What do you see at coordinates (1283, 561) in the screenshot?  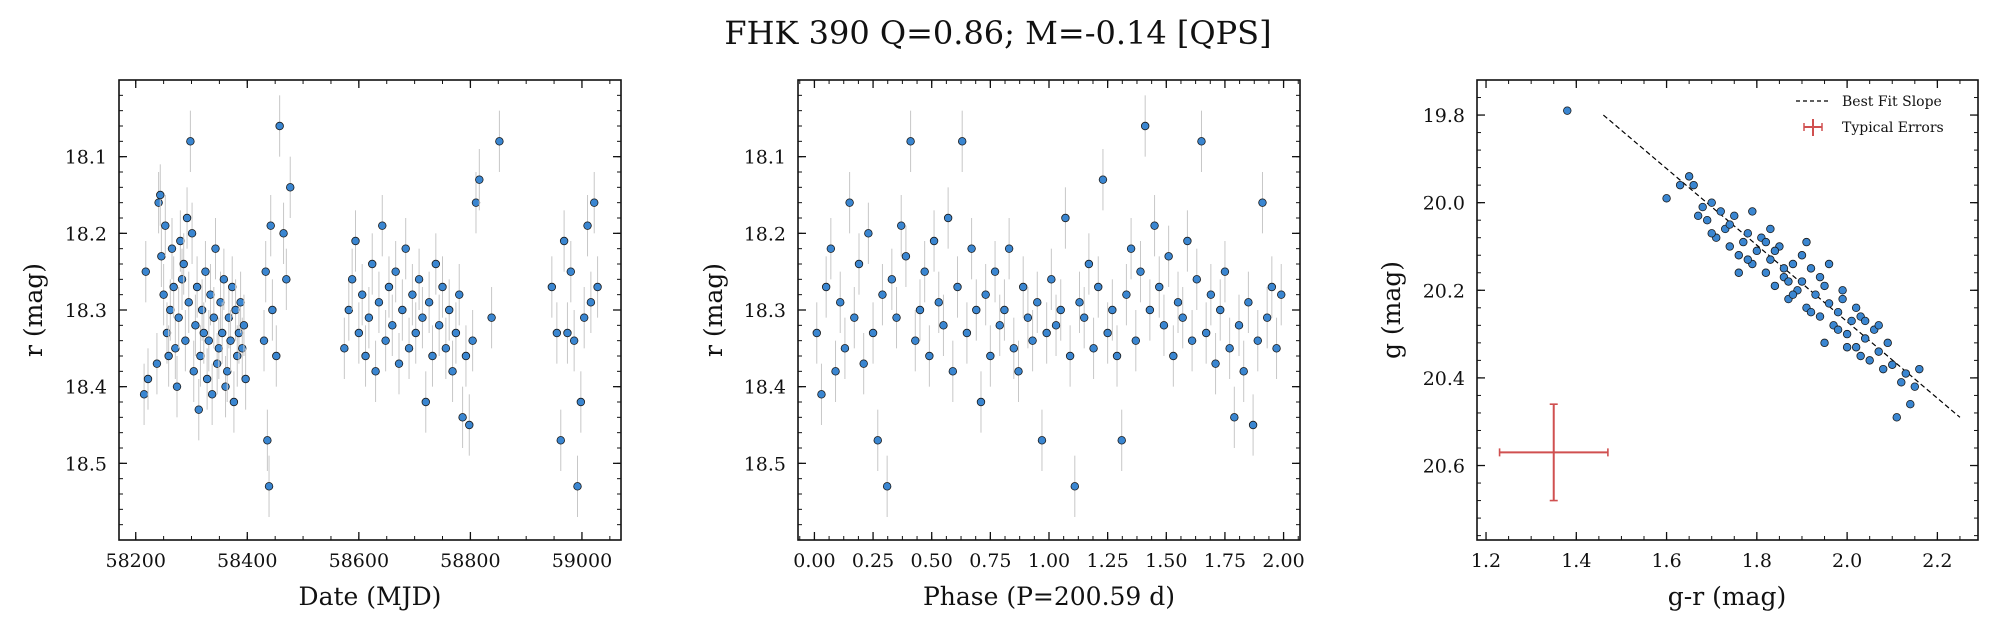 I see `x-tick-label: 2.00` at bounding box center [1283, 561].